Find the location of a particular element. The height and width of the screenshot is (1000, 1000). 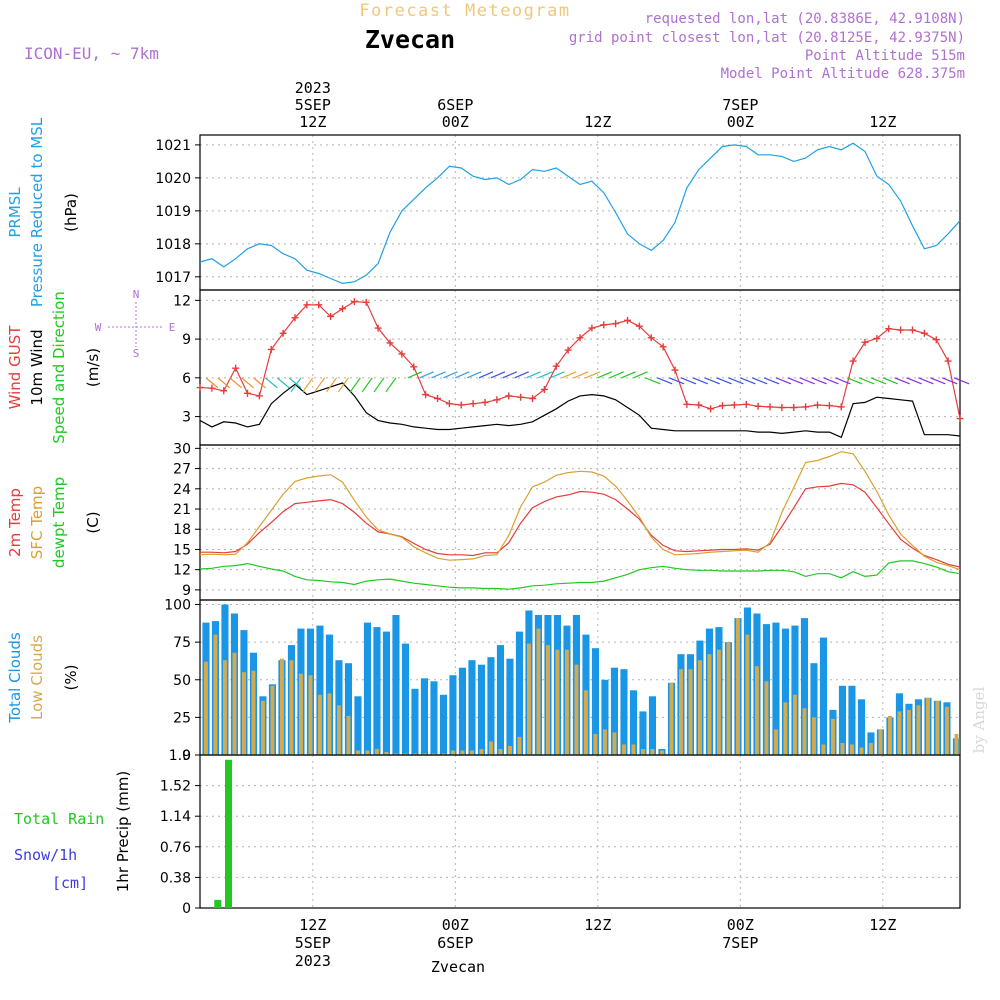

precip-legend-0: Total Rain is located at coordinates (59, 819).